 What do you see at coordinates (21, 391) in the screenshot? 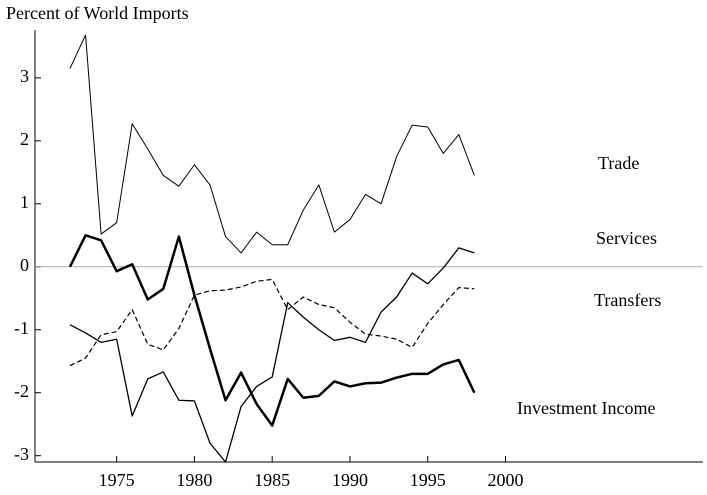
I see `y-tick-label: -2` at bounding box center [21, 391].